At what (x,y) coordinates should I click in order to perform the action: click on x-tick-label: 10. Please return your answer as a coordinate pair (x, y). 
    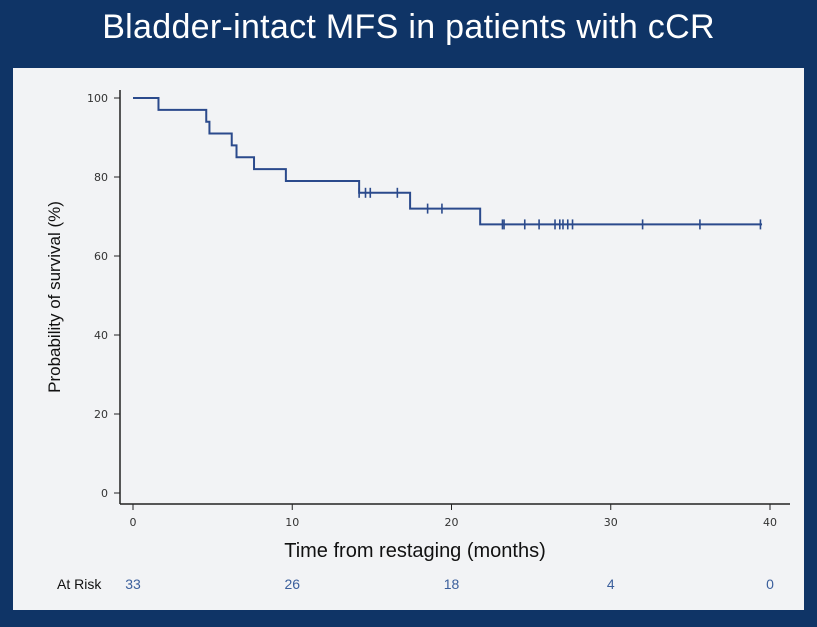
    Looking at the image, I should click on (292, 522).